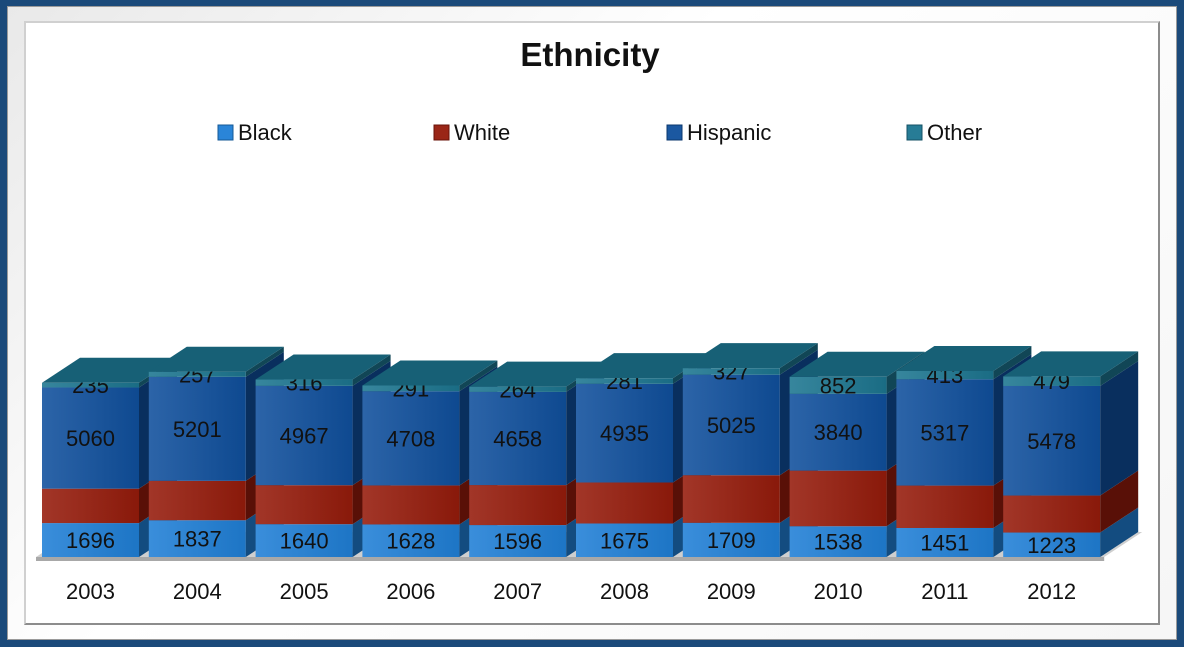 The image size is (1184, 647). What do you see at coordinates (838, 498) in the screenshot?
I see `bar-white-2010` at bounding box center [838, 498].